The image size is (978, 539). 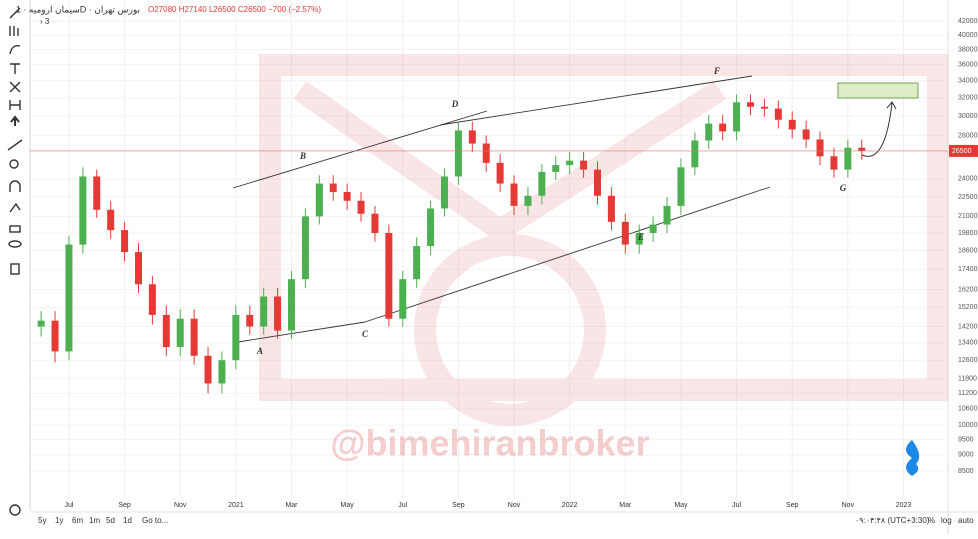 I want to click on y-tick-label: 38000, so click(x=968, y=49).